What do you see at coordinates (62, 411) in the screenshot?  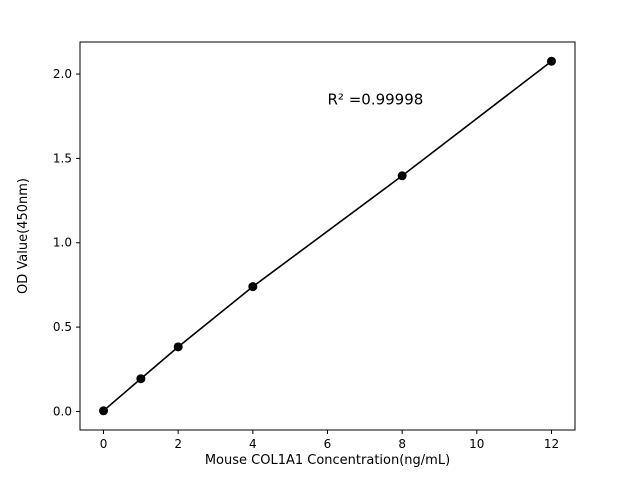 I see `y-axis-tick-label: 0.0` at bounding box center [62, 411].